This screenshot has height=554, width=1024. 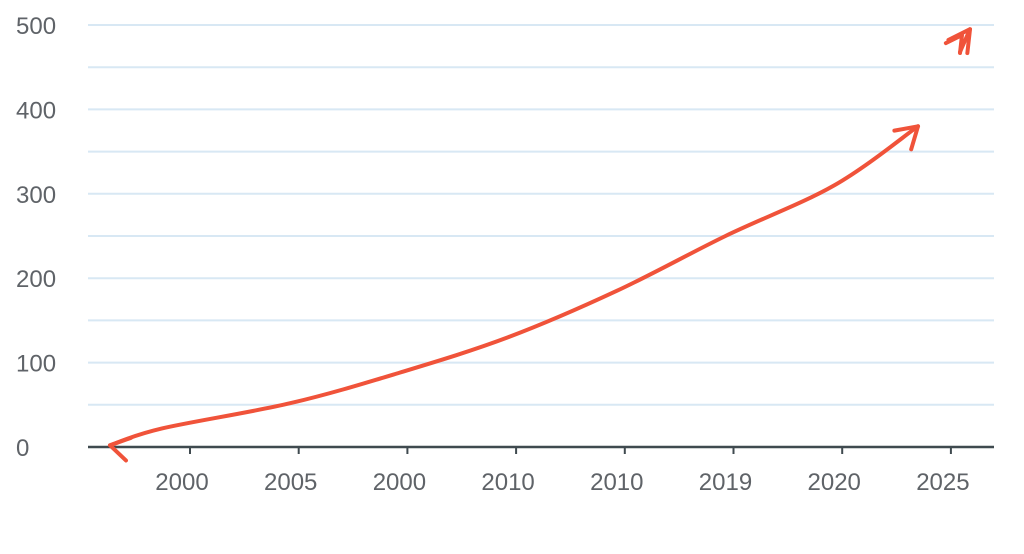 I want to click on end-arrowhead, so click(x=906, y=138).